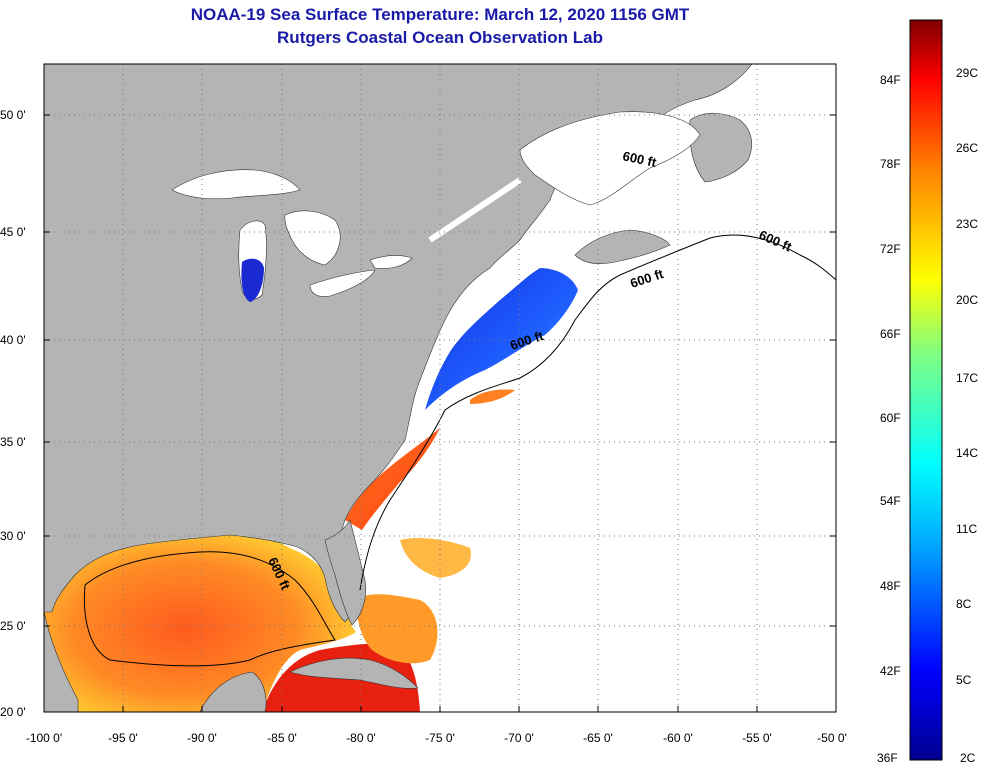 This screenshot has height=770, width=984. What do you see at coordinates (622, 247) in the screenshot?
I see `nova-scotia-land` at bounding box center [622, 247].